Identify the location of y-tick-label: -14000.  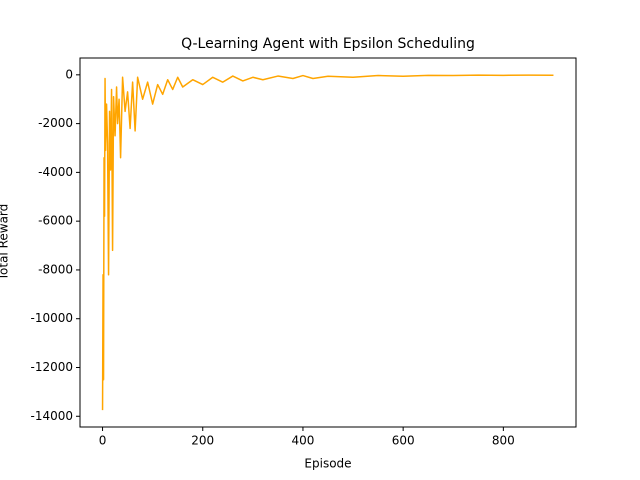
(51, 416).